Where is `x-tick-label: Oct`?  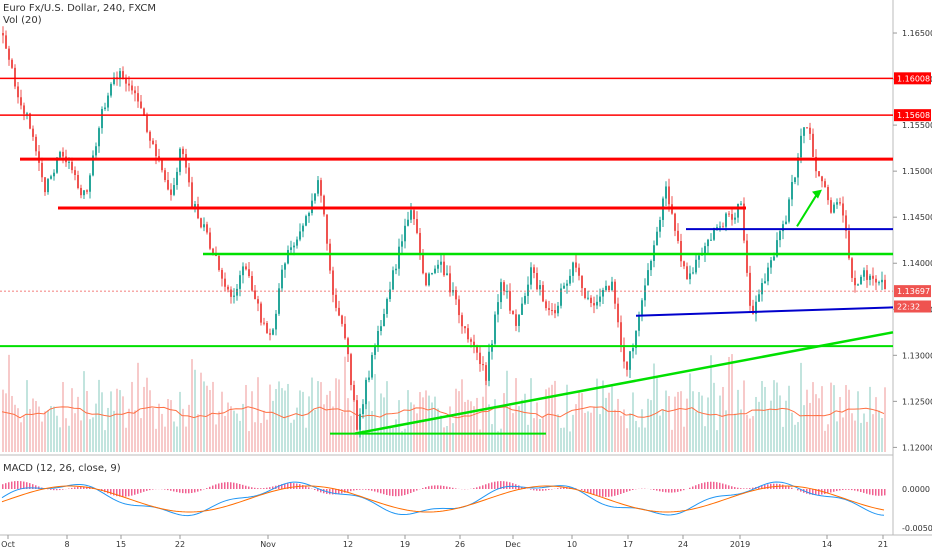
x-tick-label: Oct is located at coordinates (8, 544).